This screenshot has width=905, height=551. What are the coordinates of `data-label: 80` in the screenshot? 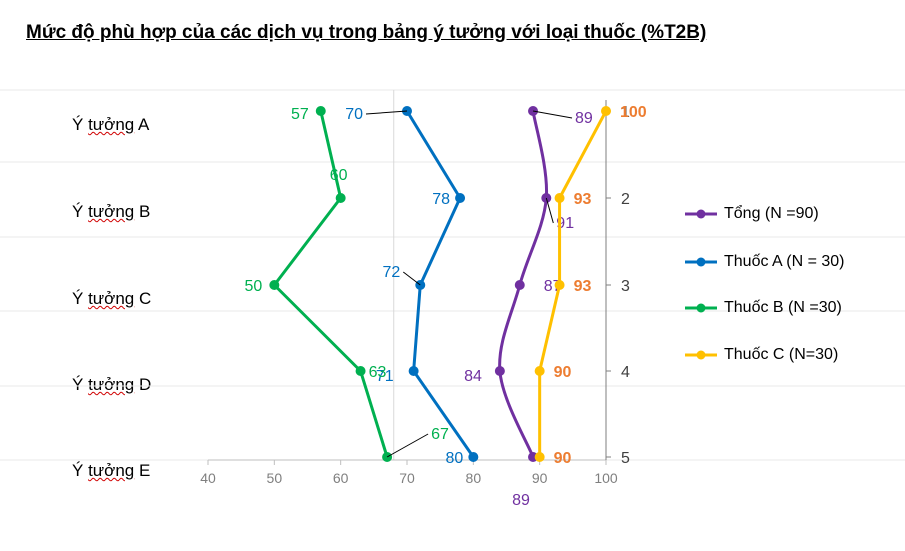 It's located at (455, 458).